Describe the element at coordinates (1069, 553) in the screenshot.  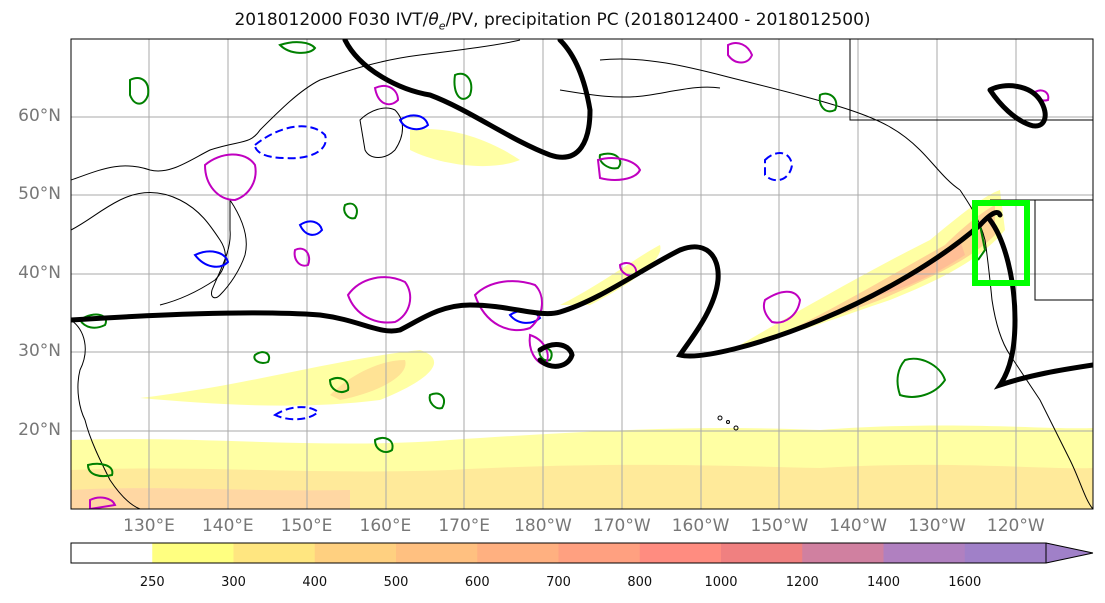
I see `colorbar-extend-arrow` at that location.